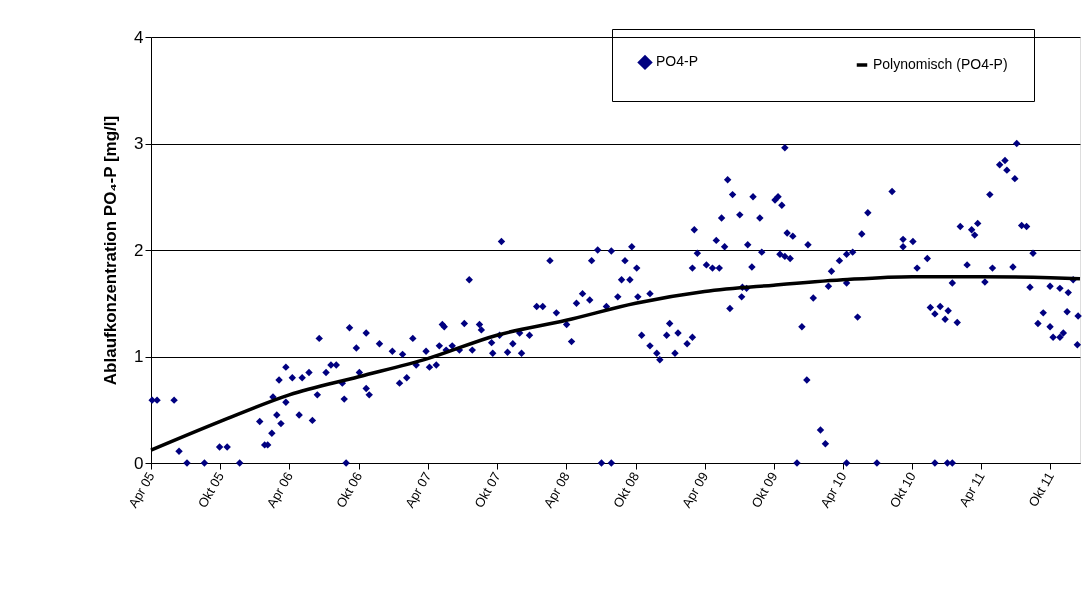  I want to click on y-tick-label: 1, so click(139, 356).